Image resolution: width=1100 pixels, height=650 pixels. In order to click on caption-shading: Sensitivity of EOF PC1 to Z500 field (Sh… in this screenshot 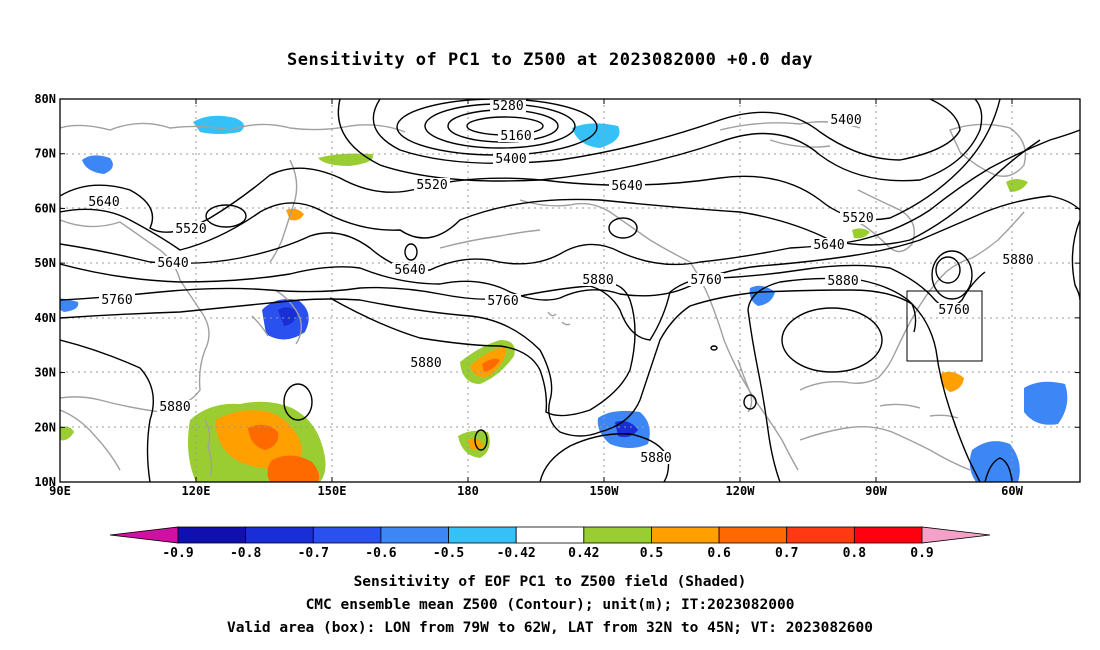, I will do `click(550, 582)`.